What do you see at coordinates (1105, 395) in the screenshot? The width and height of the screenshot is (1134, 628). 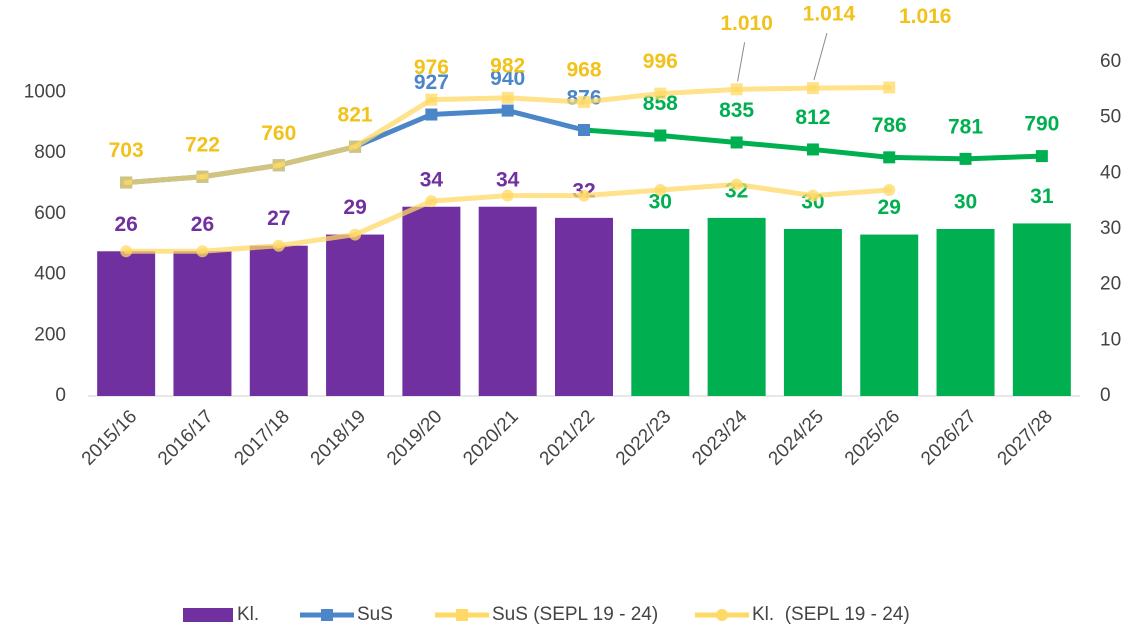 I see `y2-tick-label: 0` at bounding box center [1105, 395].